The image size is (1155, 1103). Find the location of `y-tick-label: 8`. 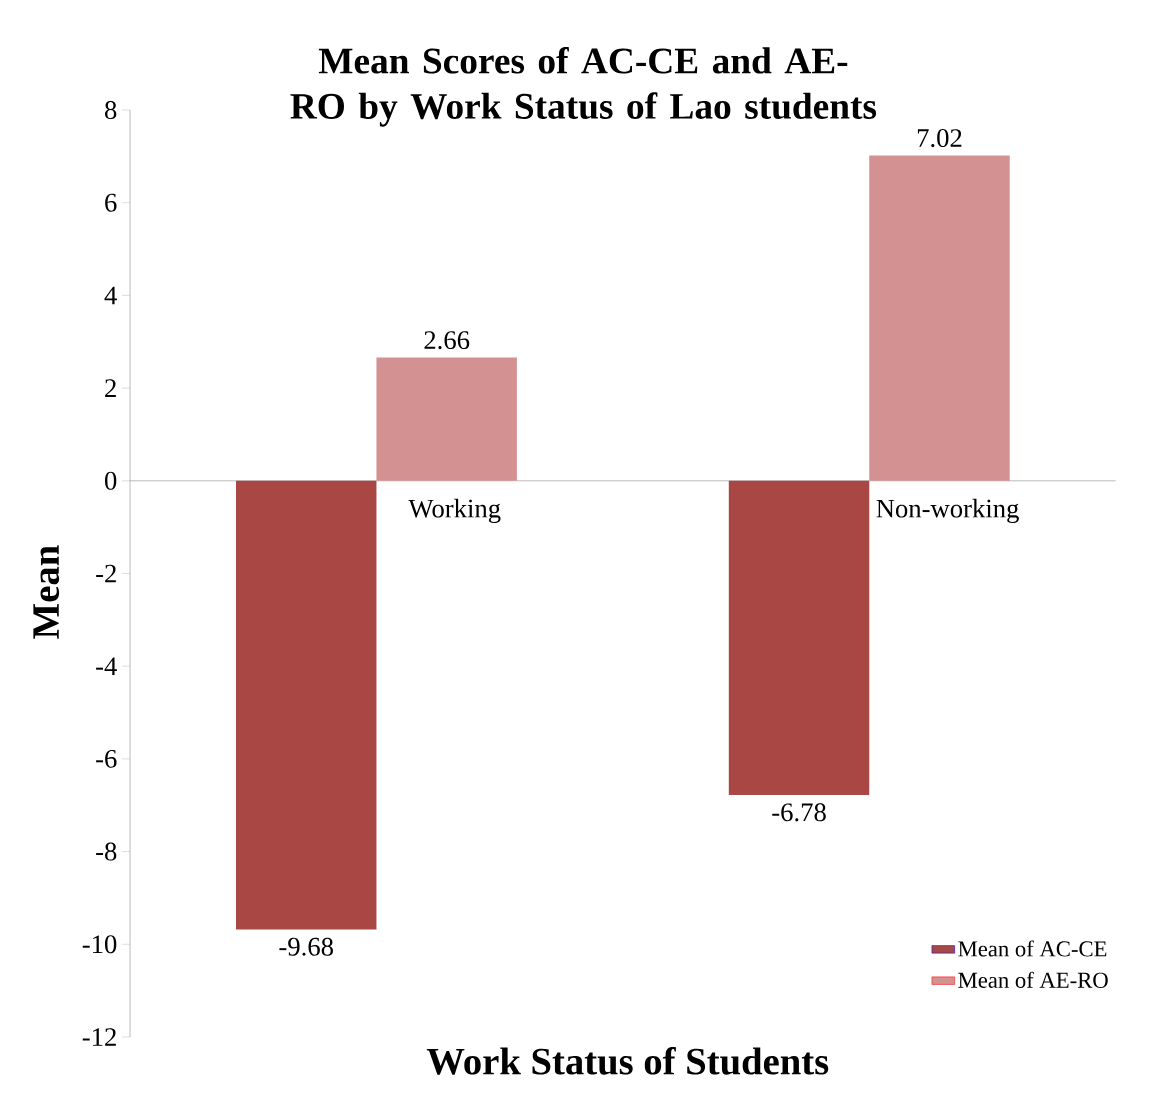

y-tick-label: 8 is located at coordinates (111, 110).